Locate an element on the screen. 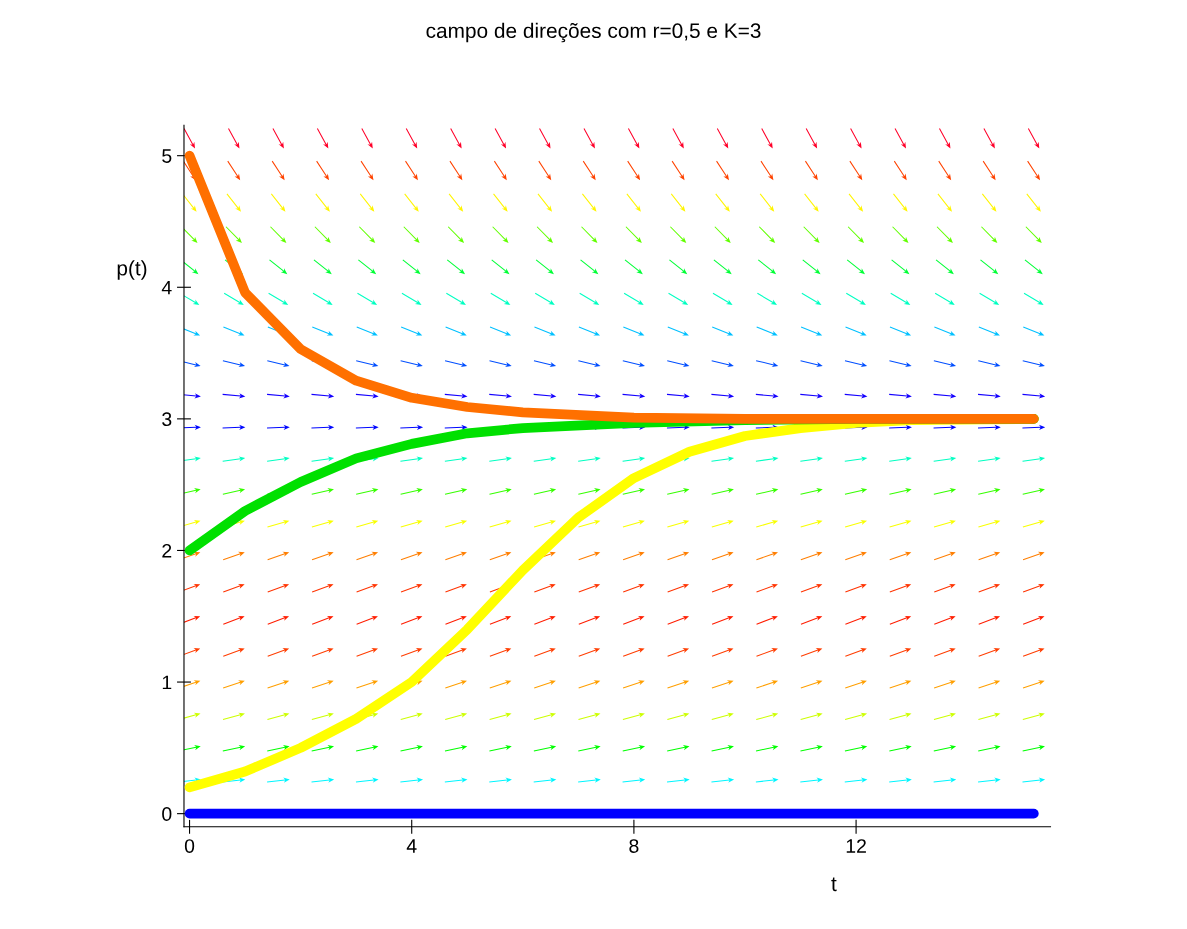 Image resolution: width=1187 pixels, height=929 pixels. x-tick-label: 4 is located at coordinates (411, 846).